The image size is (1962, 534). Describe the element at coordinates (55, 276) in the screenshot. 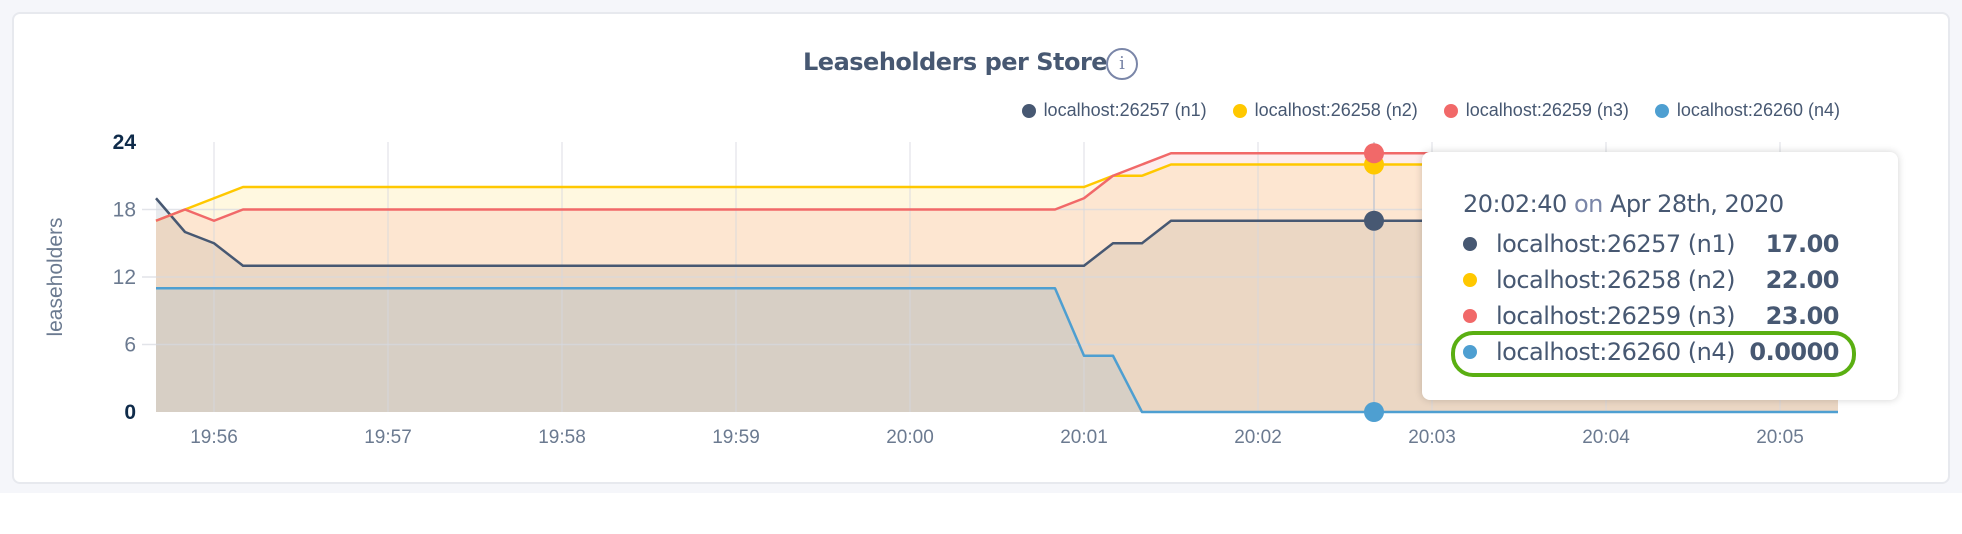

I see `y-axis-label: leaseholders` at that location.